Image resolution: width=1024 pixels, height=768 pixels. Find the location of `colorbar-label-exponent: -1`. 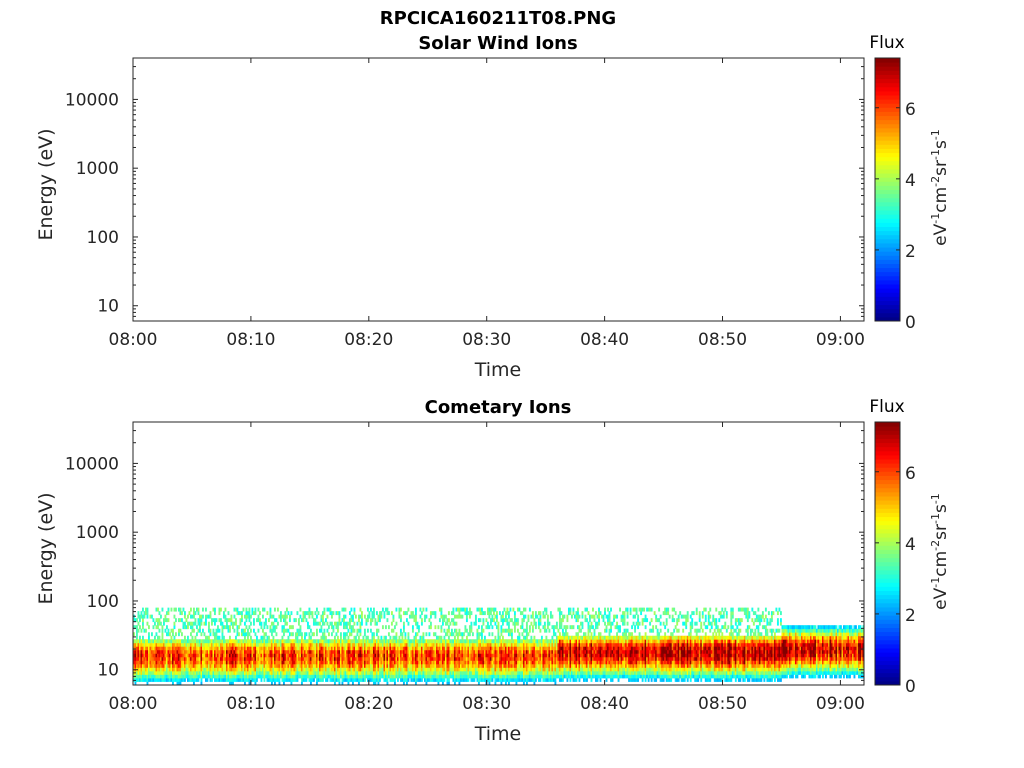

colorbar-label-exponent: -1 is located at coordinates (935, 154).